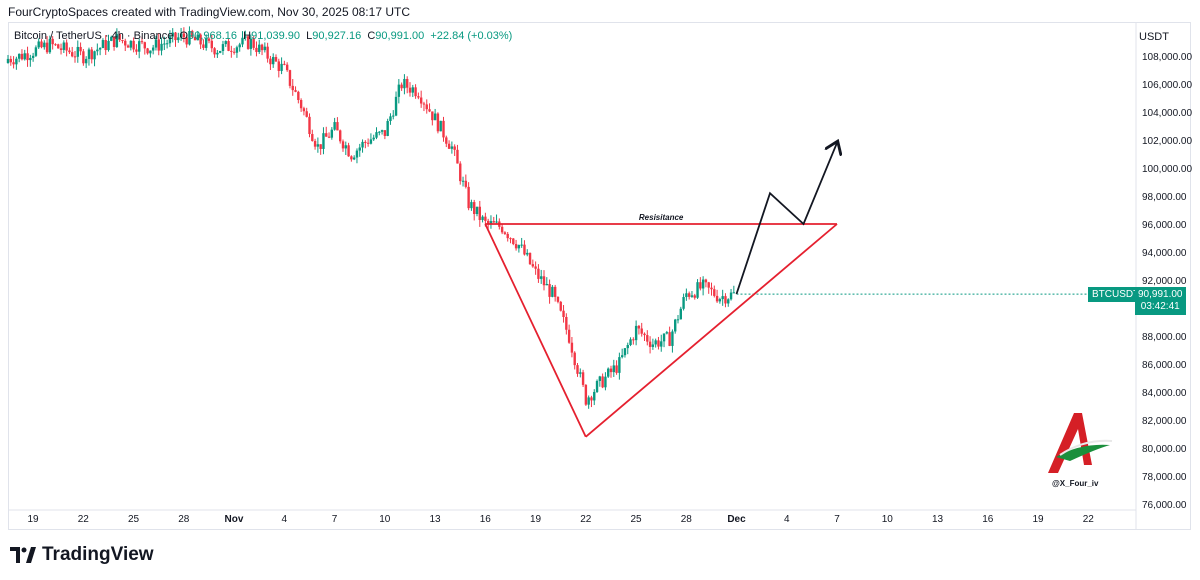 This screenshot has width=1200, height=580. What do you see at coordinates (1164, 421) in the screenshot?
I see `price-tick-label: 82,000.00` at bounding box center [1164, 421].